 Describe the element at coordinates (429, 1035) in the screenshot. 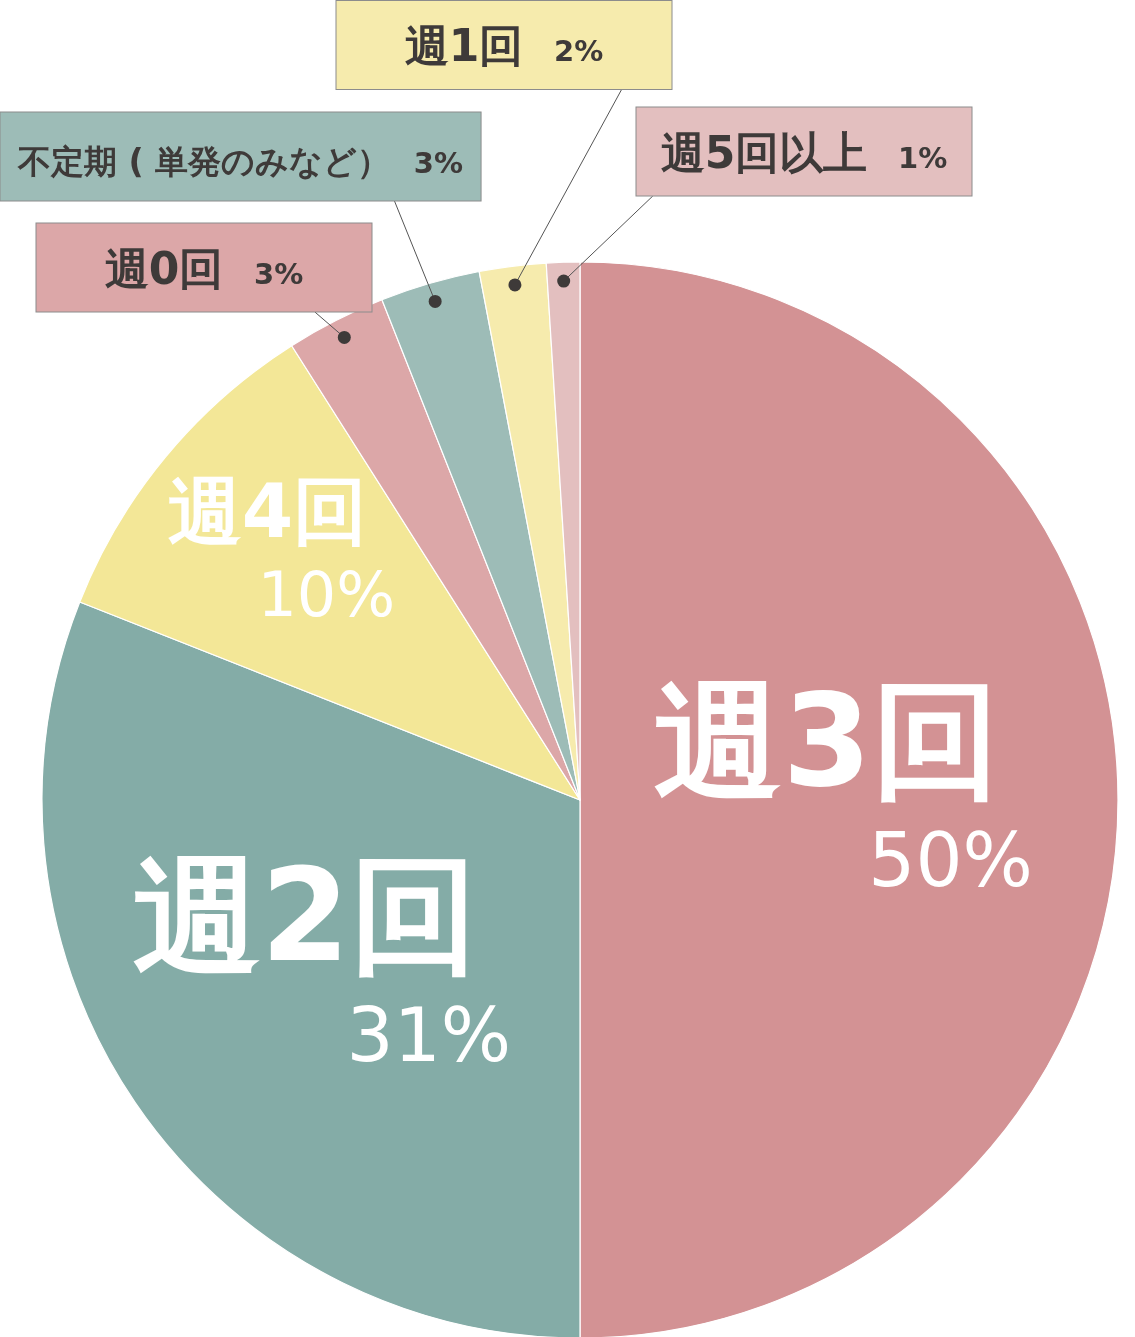

I see `data-label: 31%` at that location.